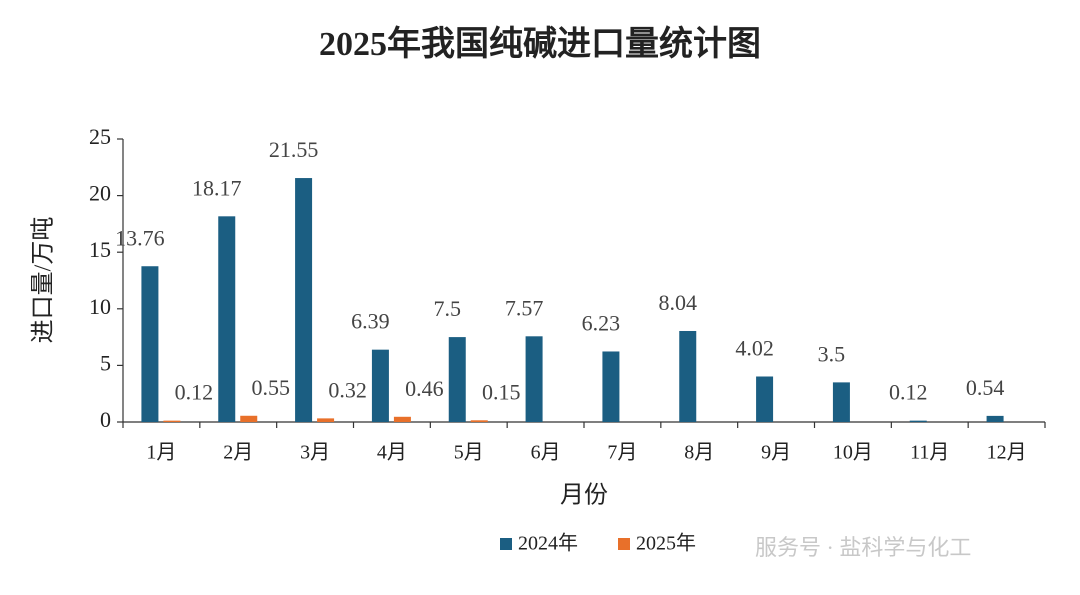  Describe the element at coordinates (370, 321) in the screenshot. I see `value-label: 6.39` at that location.